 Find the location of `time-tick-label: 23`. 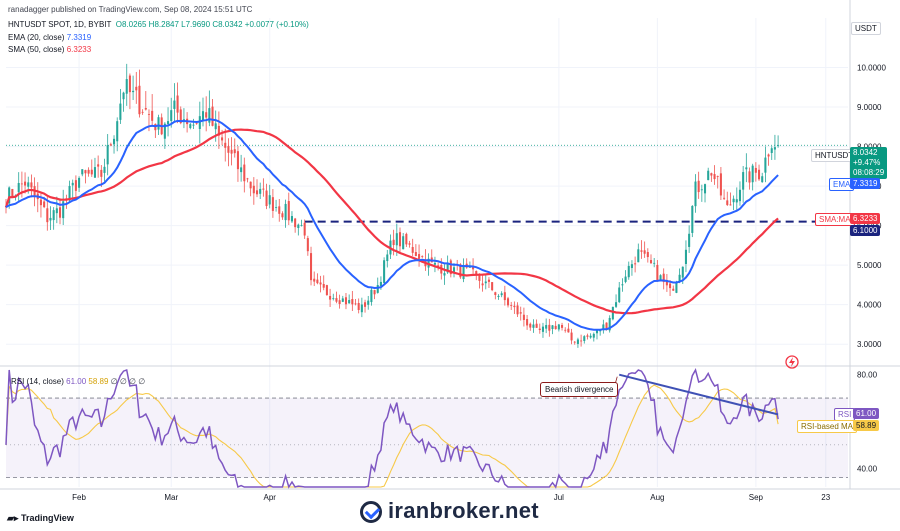

time-tick-label: 23 is located at coordinates (825, 497).